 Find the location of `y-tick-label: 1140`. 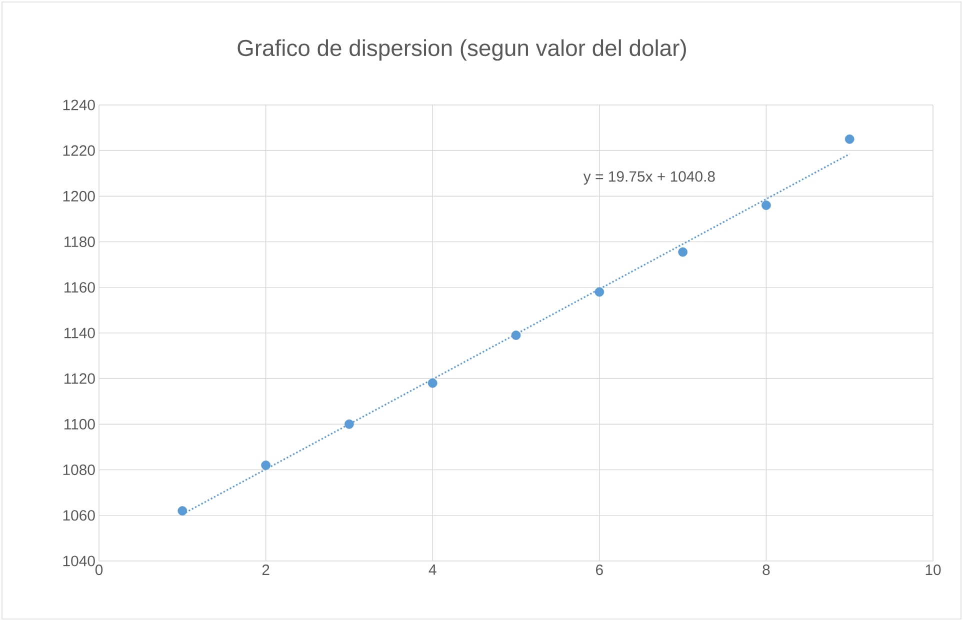

y-tick-label: 1140 is located at coordinates (79, 333).